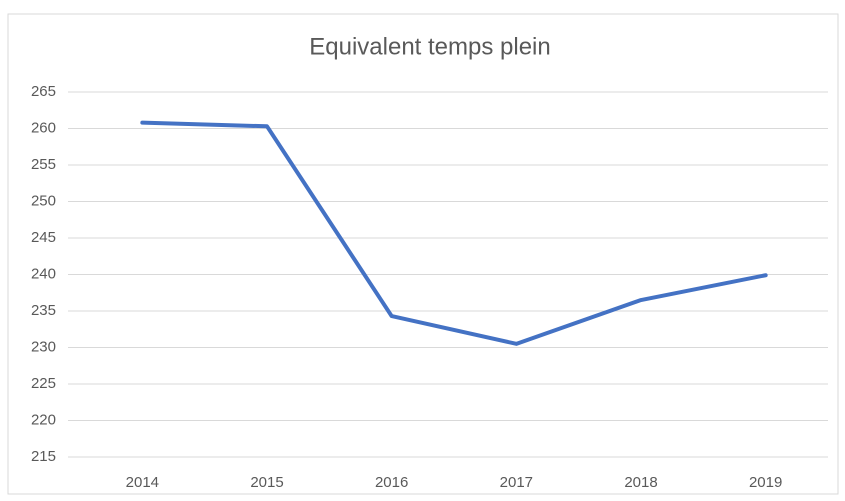  I want to click on y-tick-label: 230, so click(43, 346).